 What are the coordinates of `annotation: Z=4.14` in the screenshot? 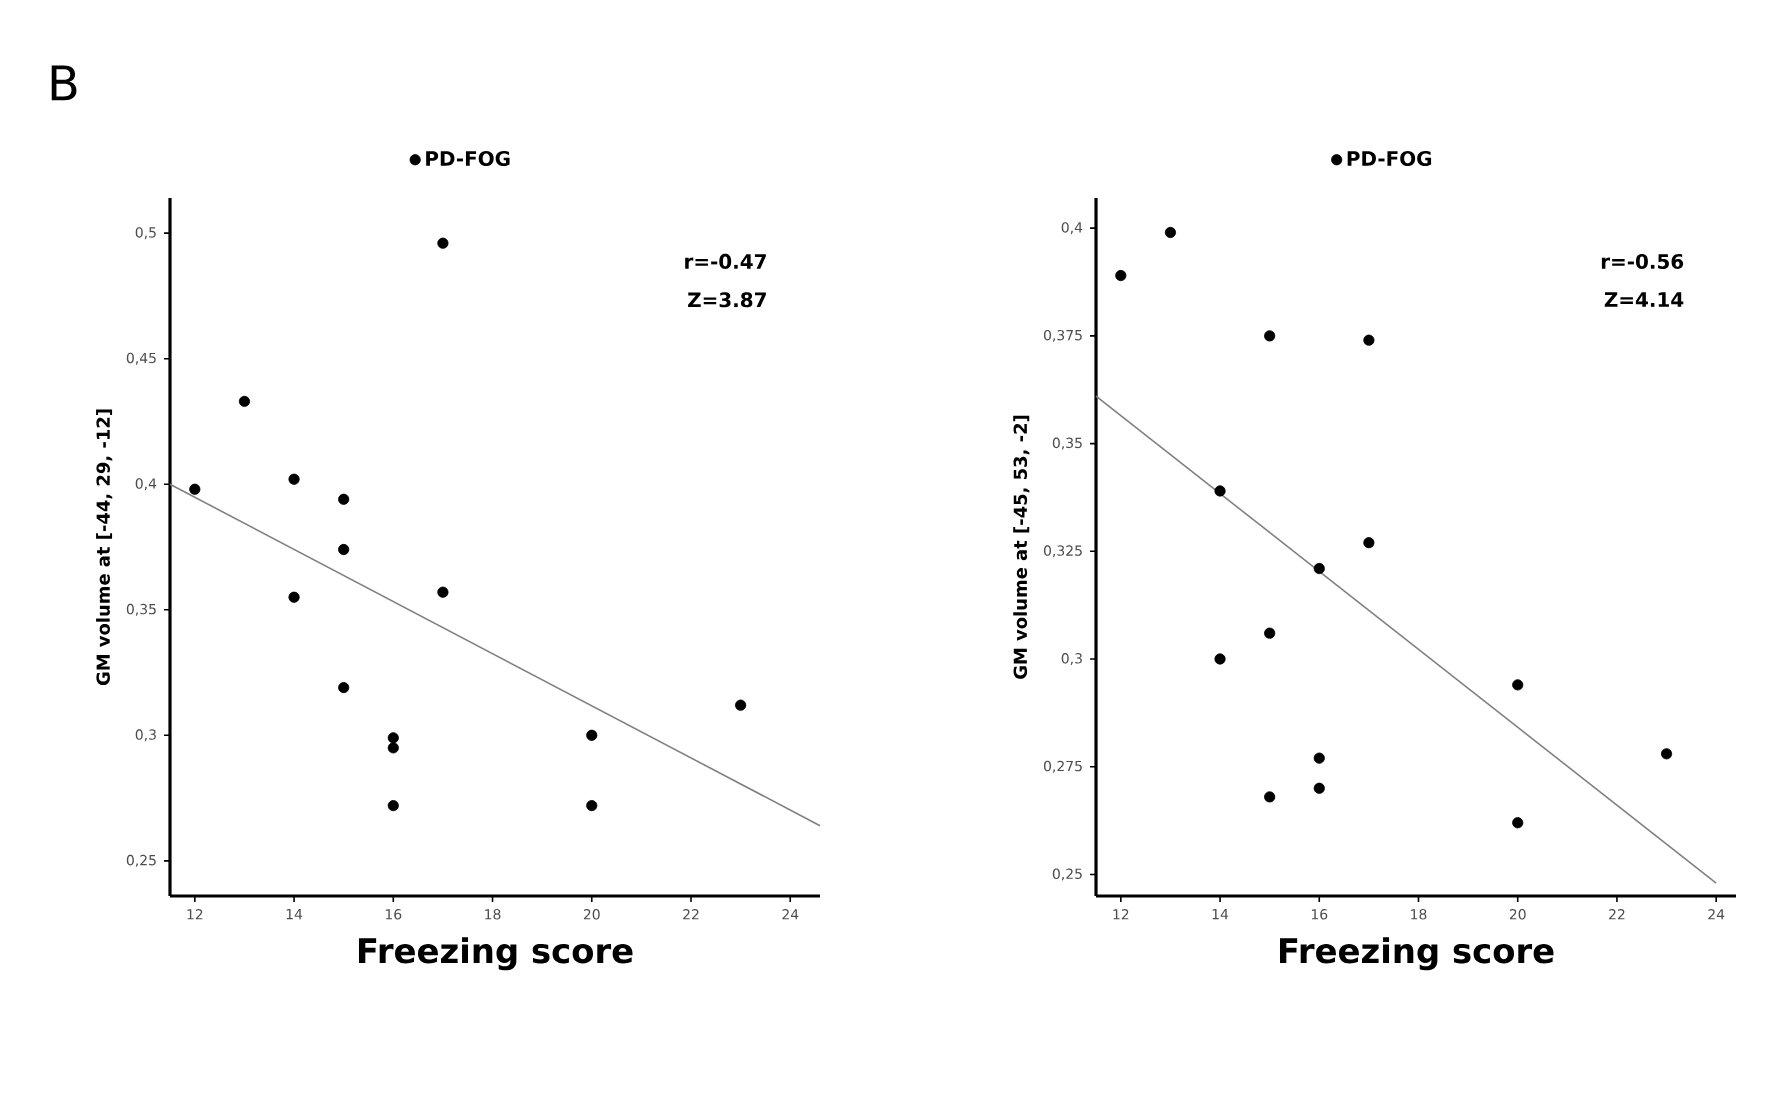 It's located at (1644, 299).